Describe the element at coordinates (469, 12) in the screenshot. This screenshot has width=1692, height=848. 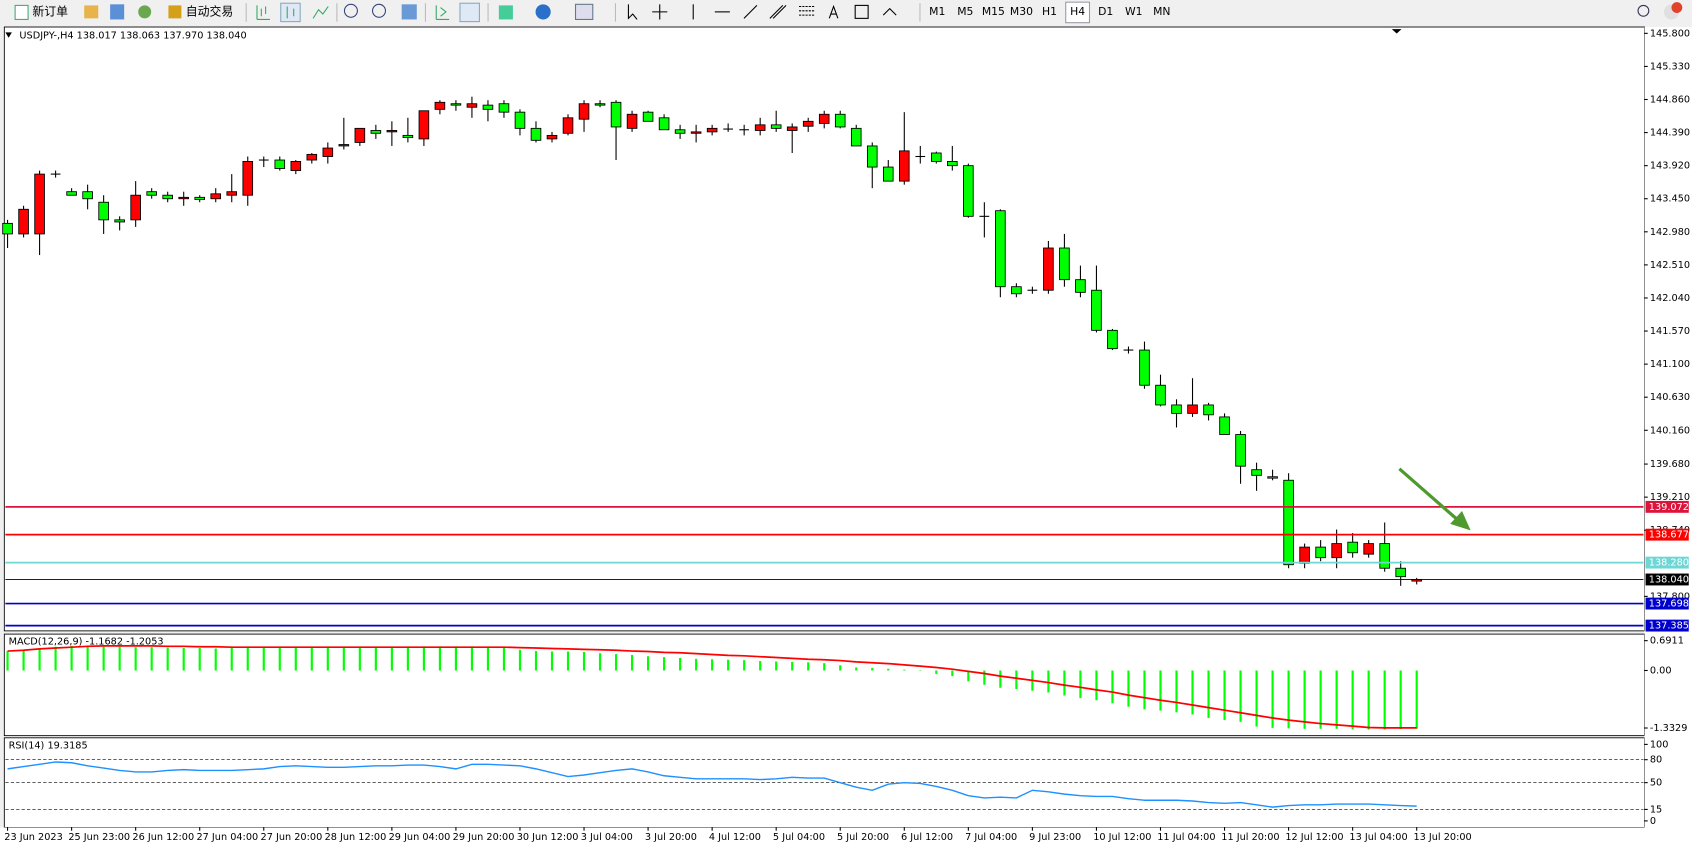
I see `chart-shift-button` at that location.